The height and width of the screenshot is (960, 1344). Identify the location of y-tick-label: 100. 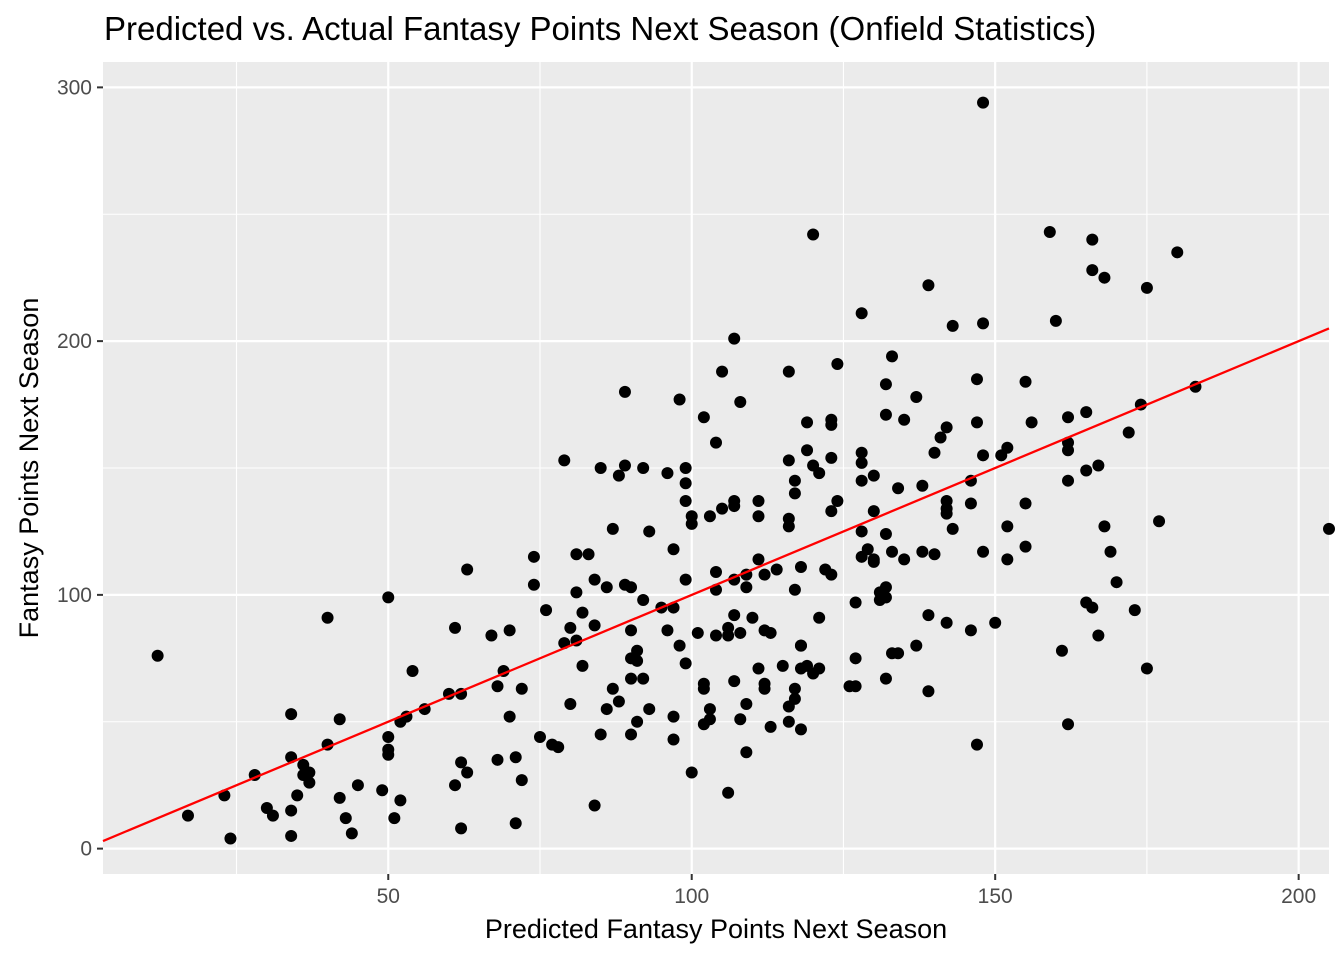
(74, 595).